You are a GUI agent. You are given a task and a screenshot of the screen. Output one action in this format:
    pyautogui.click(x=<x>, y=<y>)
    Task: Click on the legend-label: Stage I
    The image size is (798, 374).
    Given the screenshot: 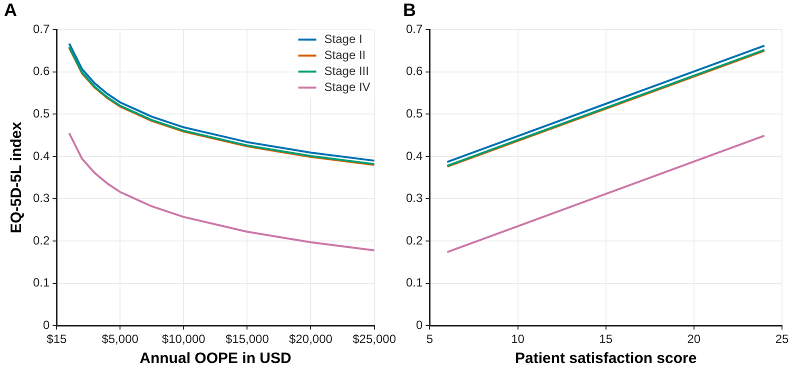 What is the action you would take?
    pyautogui.click(x=343, y=39)
    